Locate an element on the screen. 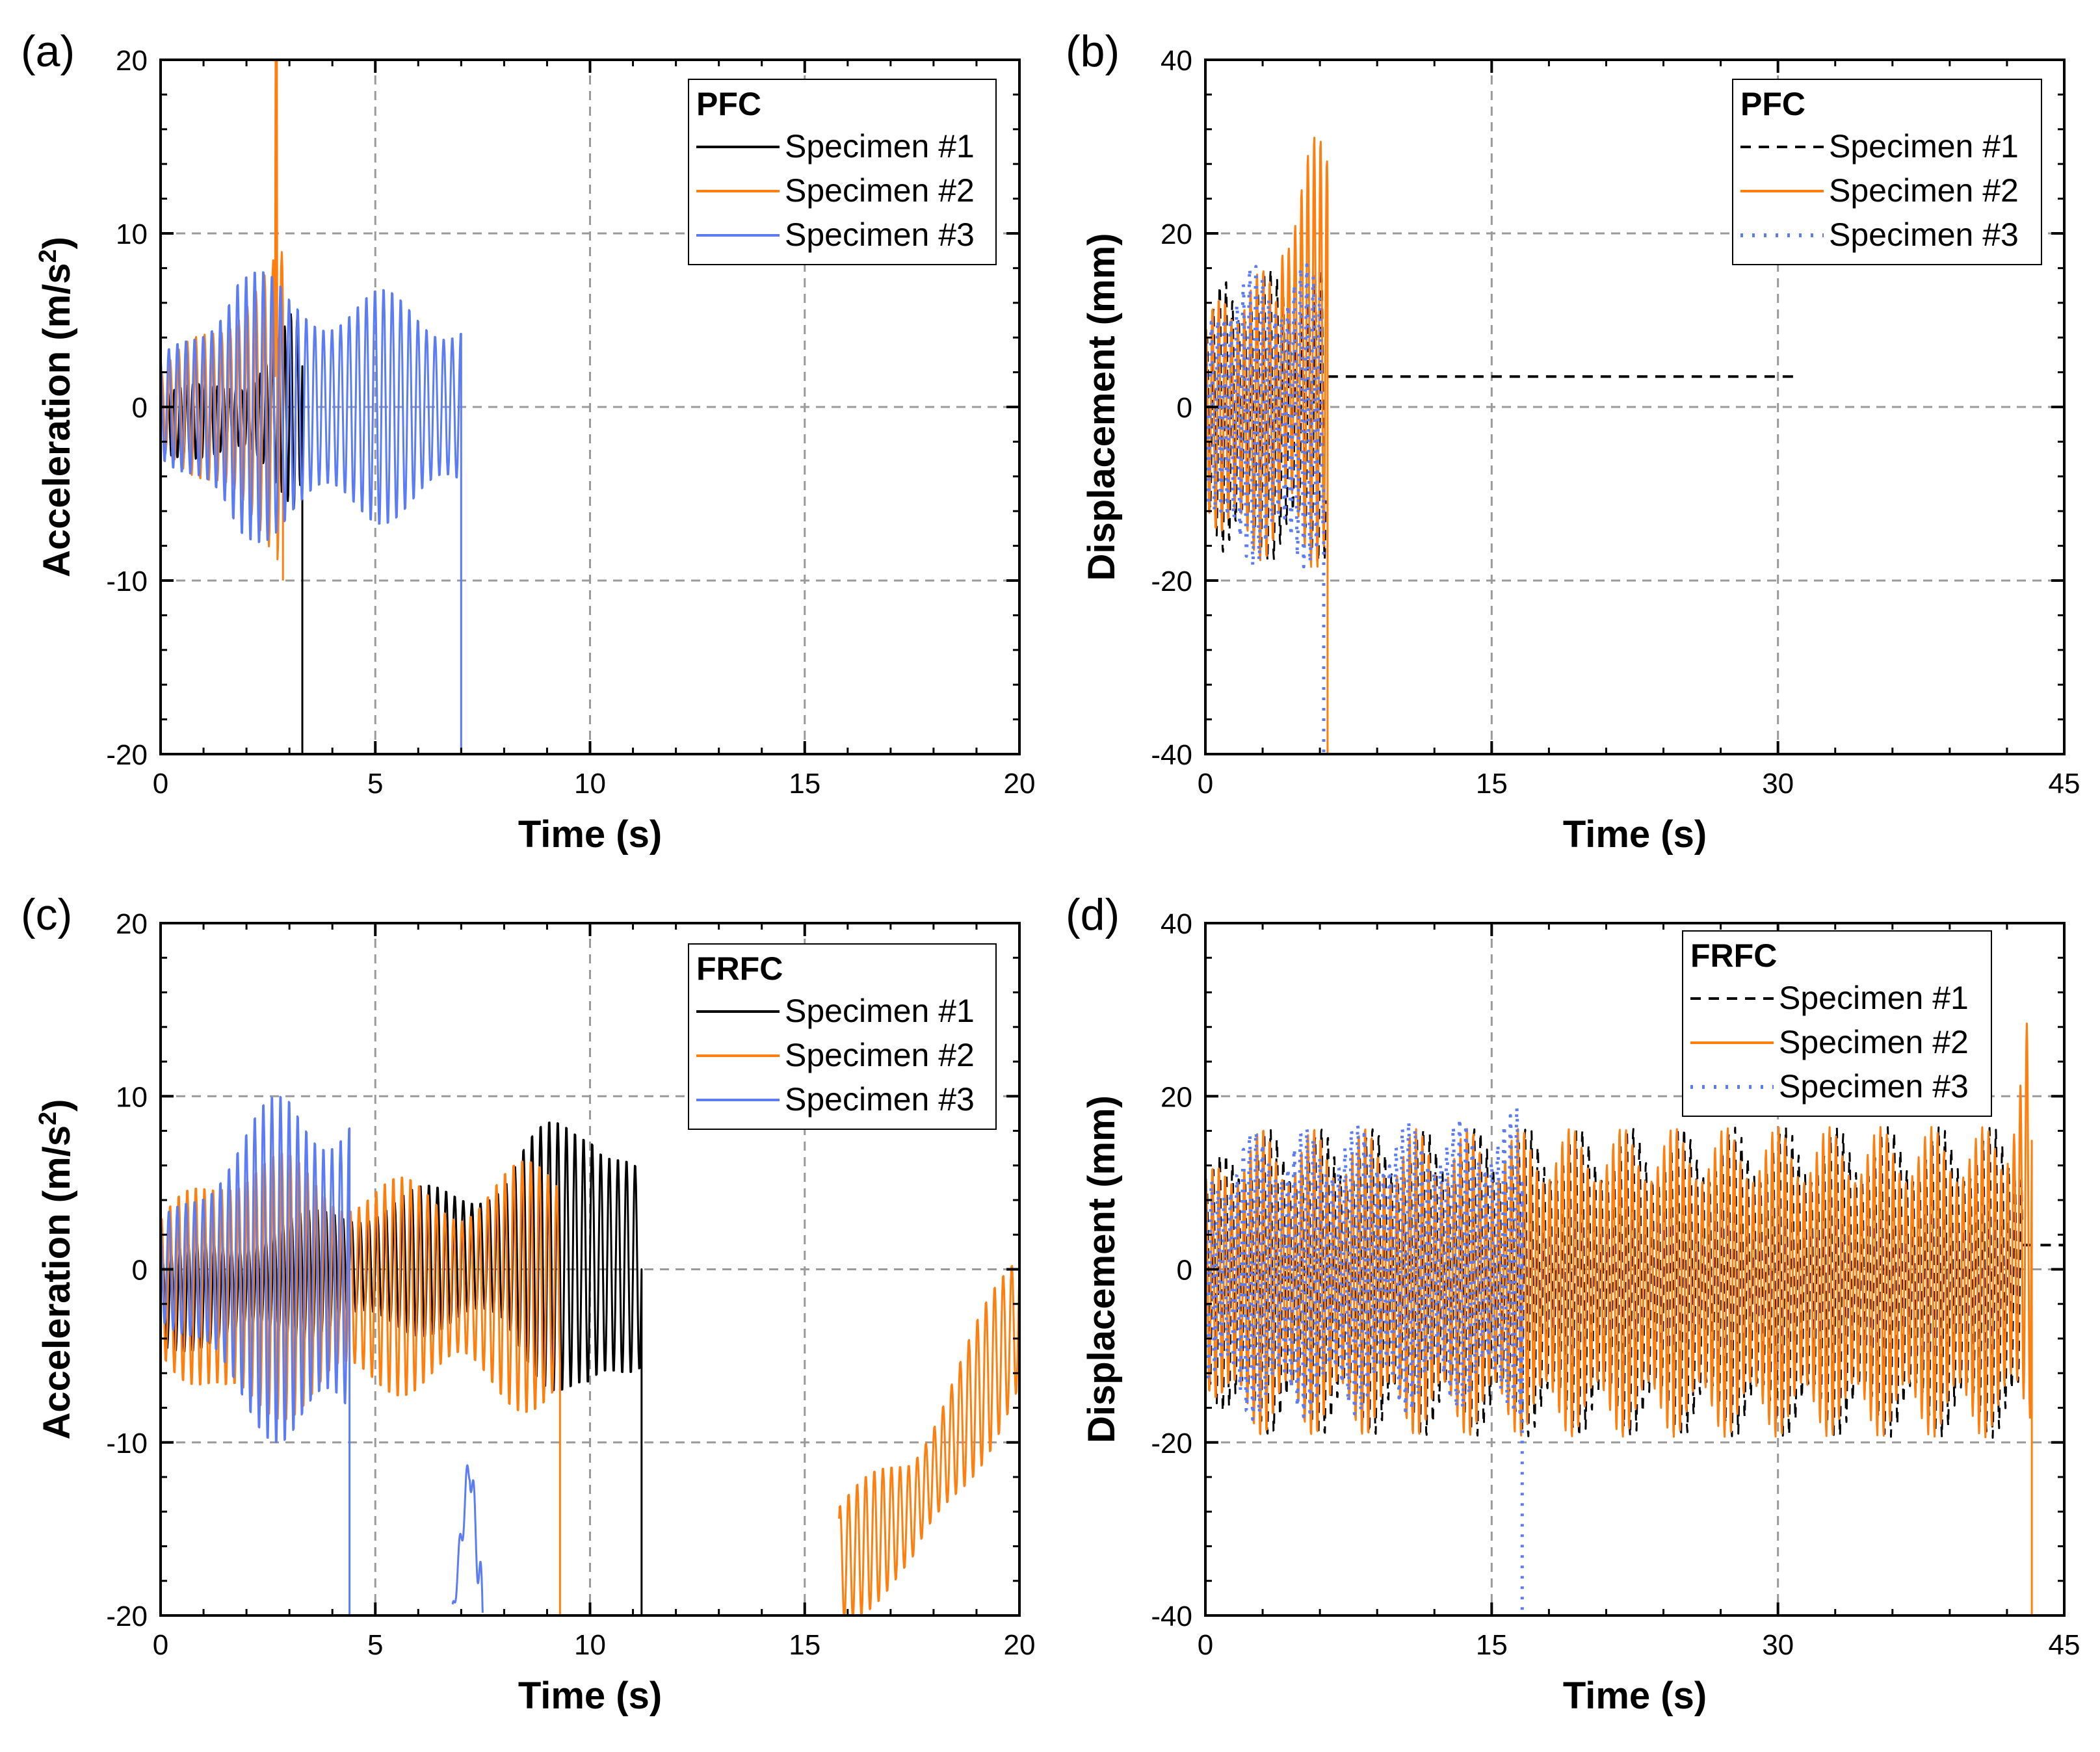 The image size is (2100, 1752). panel-label: (c) is located at coordinates (46, 914).